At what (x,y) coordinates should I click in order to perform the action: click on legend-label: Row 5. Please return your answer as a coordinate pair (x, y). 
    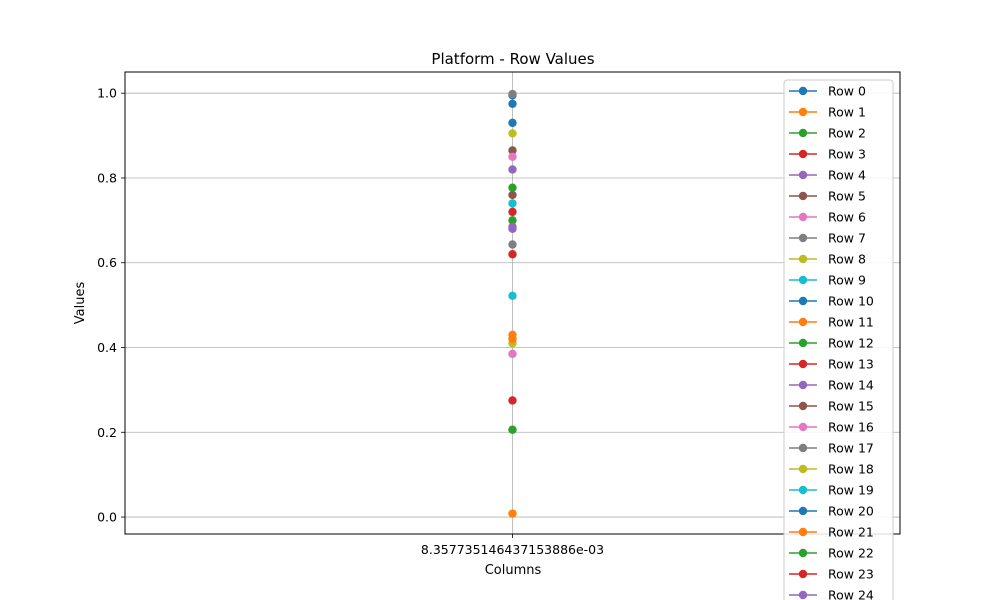
    Looking at the image, I should click on (847, 196).